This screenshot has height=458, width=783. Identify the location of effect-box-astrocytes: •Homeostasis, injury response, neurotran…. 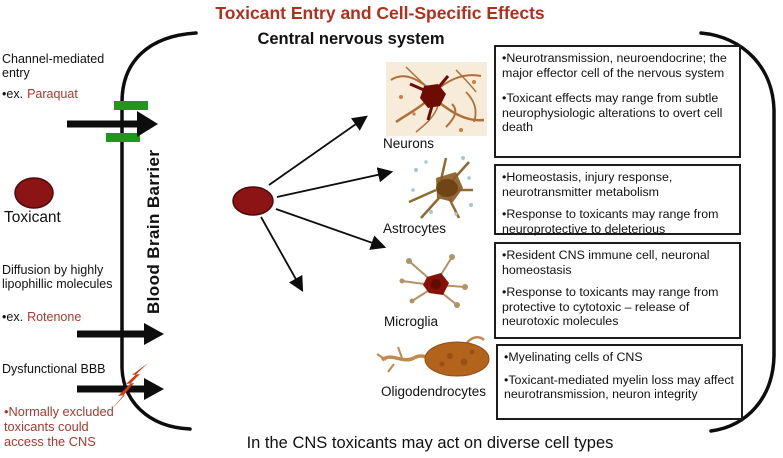
(617, 200).